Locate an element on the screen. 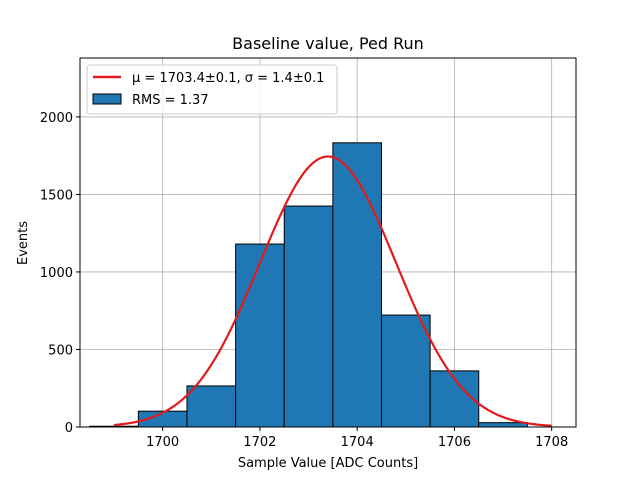 This screenshot has height=480, width=640. legend-box is located at coordinates (212, 89).